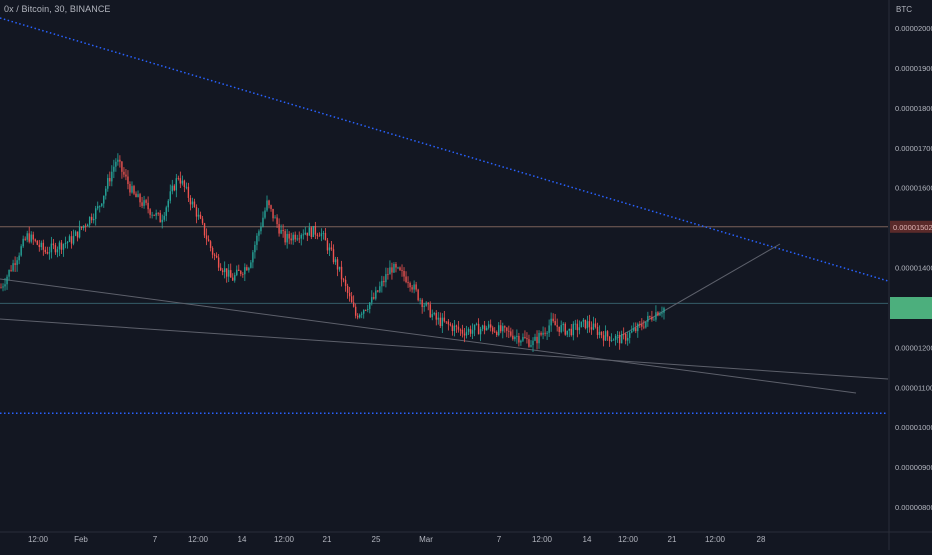  Describe the element at coordinates (376, 539) in the screenshot. I see `x-tick-label: 25` at that location.